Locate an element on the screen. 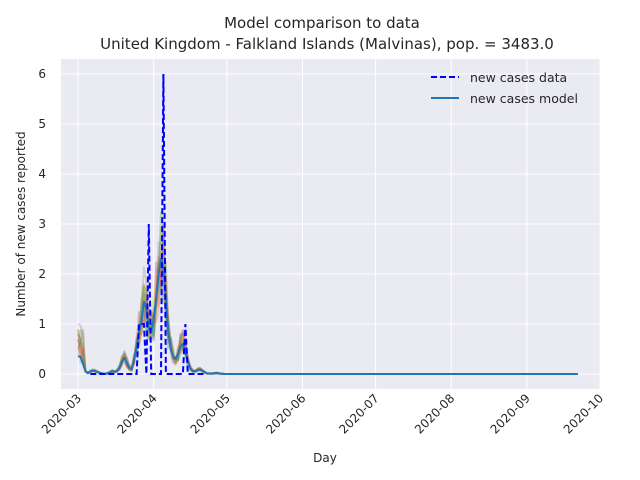 This screenshot has height=480, width=640. y-tick-label-6: 6 is located at coordinates (42, 74).